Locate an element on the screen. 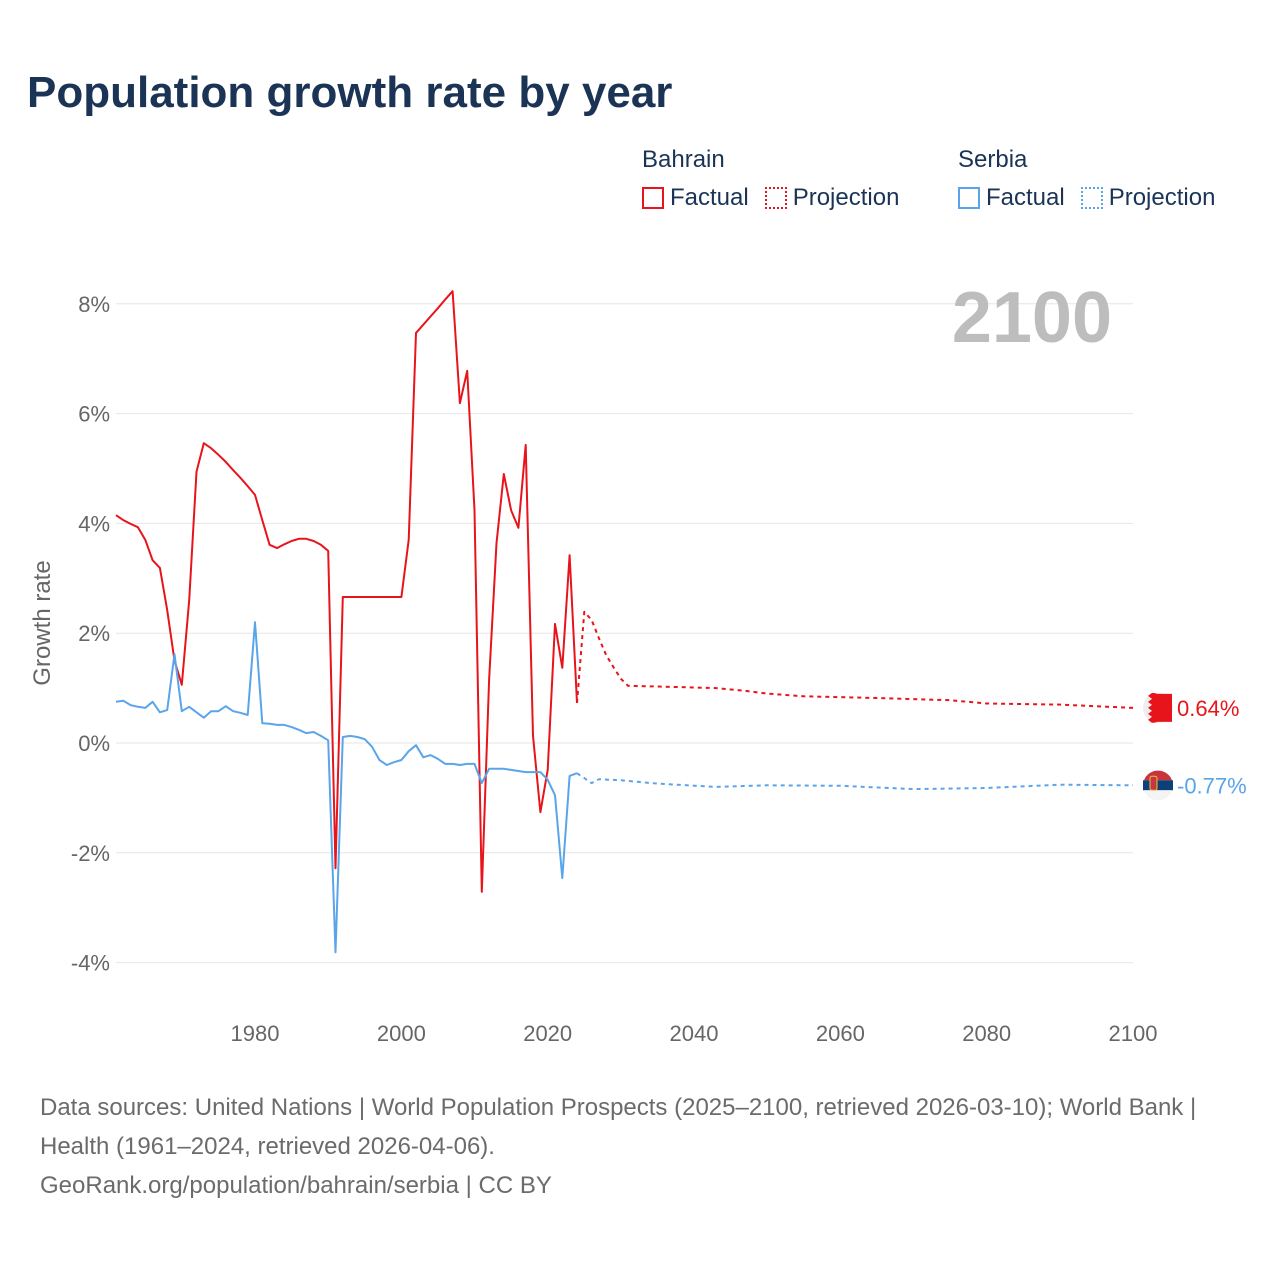 This screenshot has height=1280, width=1280. x-tick-label: 2080 is located at coordinates (986, 1033).